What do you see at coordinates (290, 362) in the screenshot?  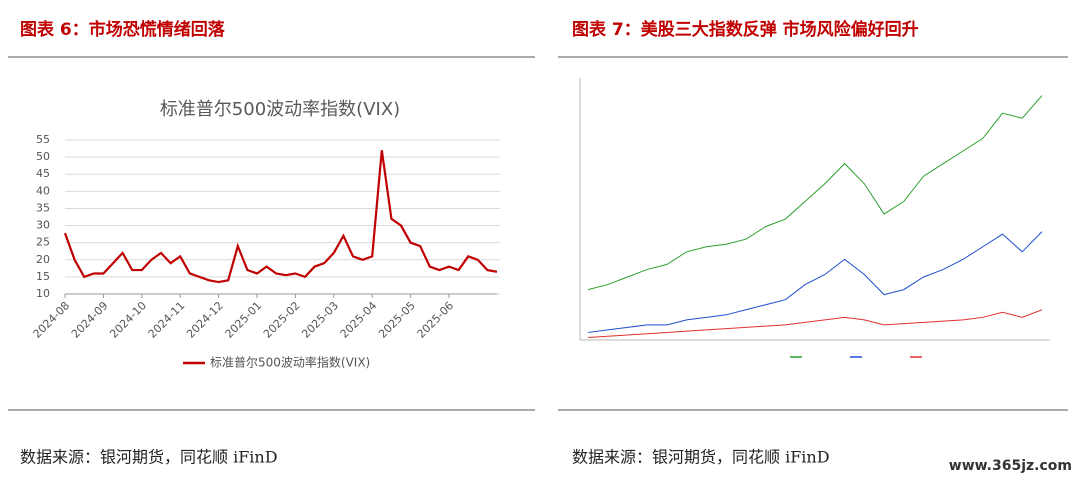 I see `legend-label: 标准普尔500波动率指数(VIX)` at bounding box center [290, 362].